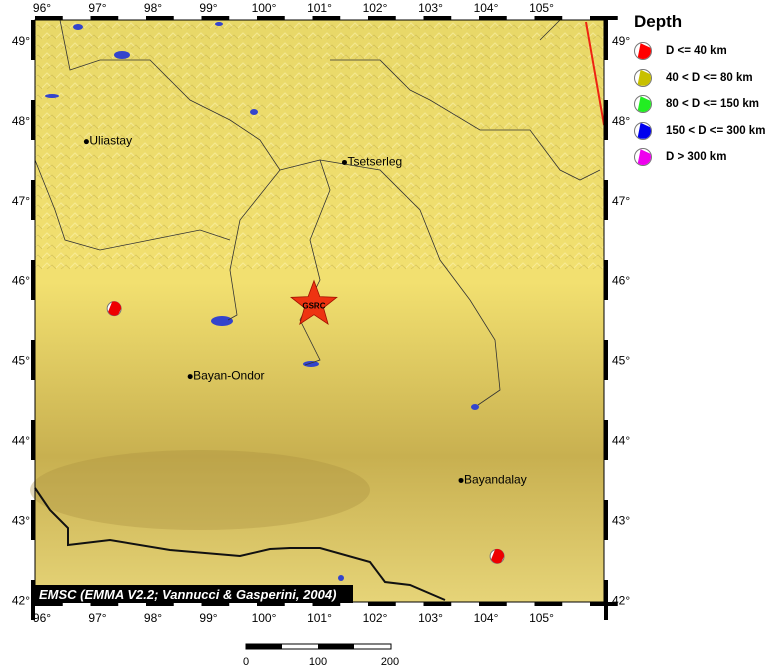  I want to click on legend-item: 150 < D <= 300 km, so click(699, 131).